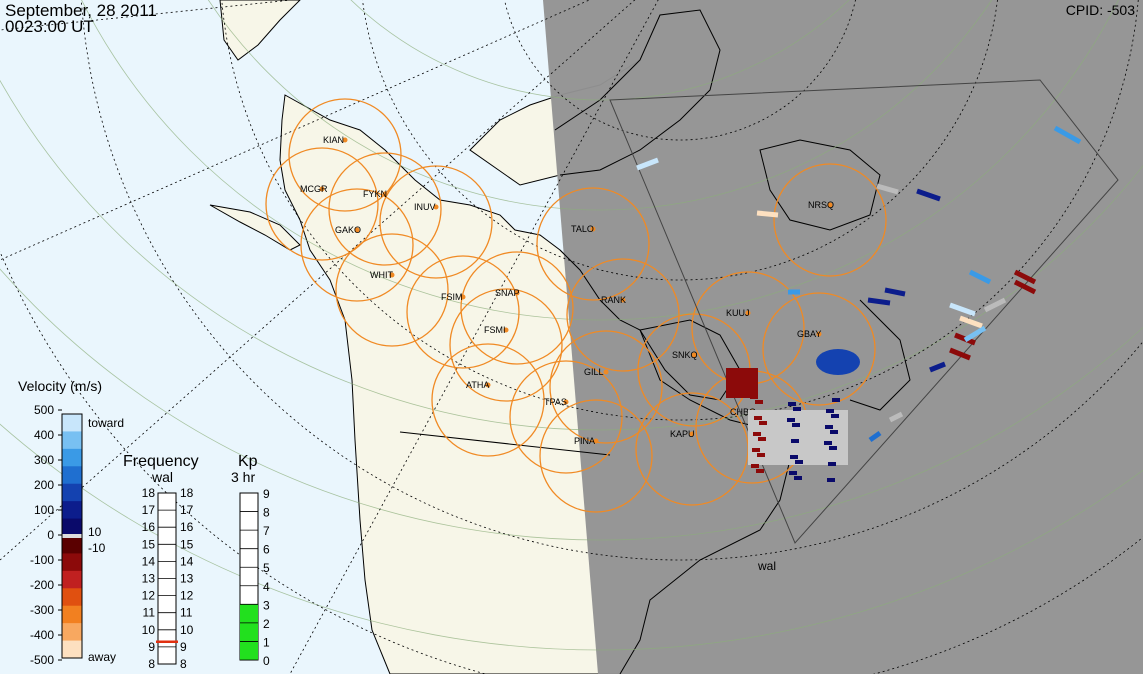 This screenshot has height=674, width=1143. Describe the element at coordinates (149, 596) in the screenshot. I see `frequency-tick-label: 12` at that location.